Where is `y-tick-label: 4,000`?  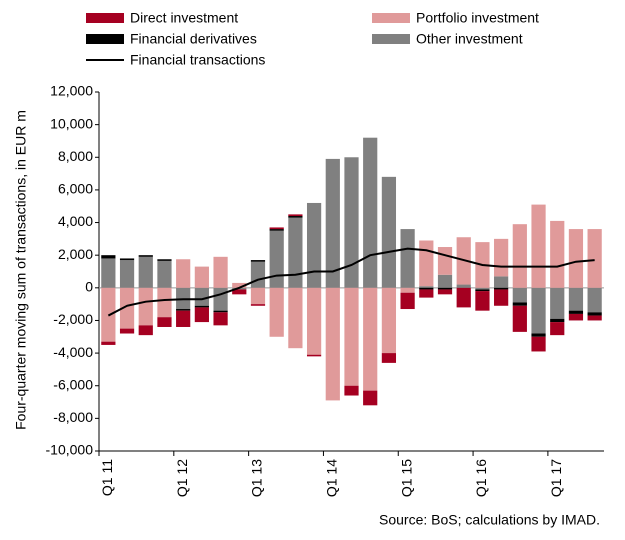 y-tick-label: 4,000 is located at coordinates (75, 221).